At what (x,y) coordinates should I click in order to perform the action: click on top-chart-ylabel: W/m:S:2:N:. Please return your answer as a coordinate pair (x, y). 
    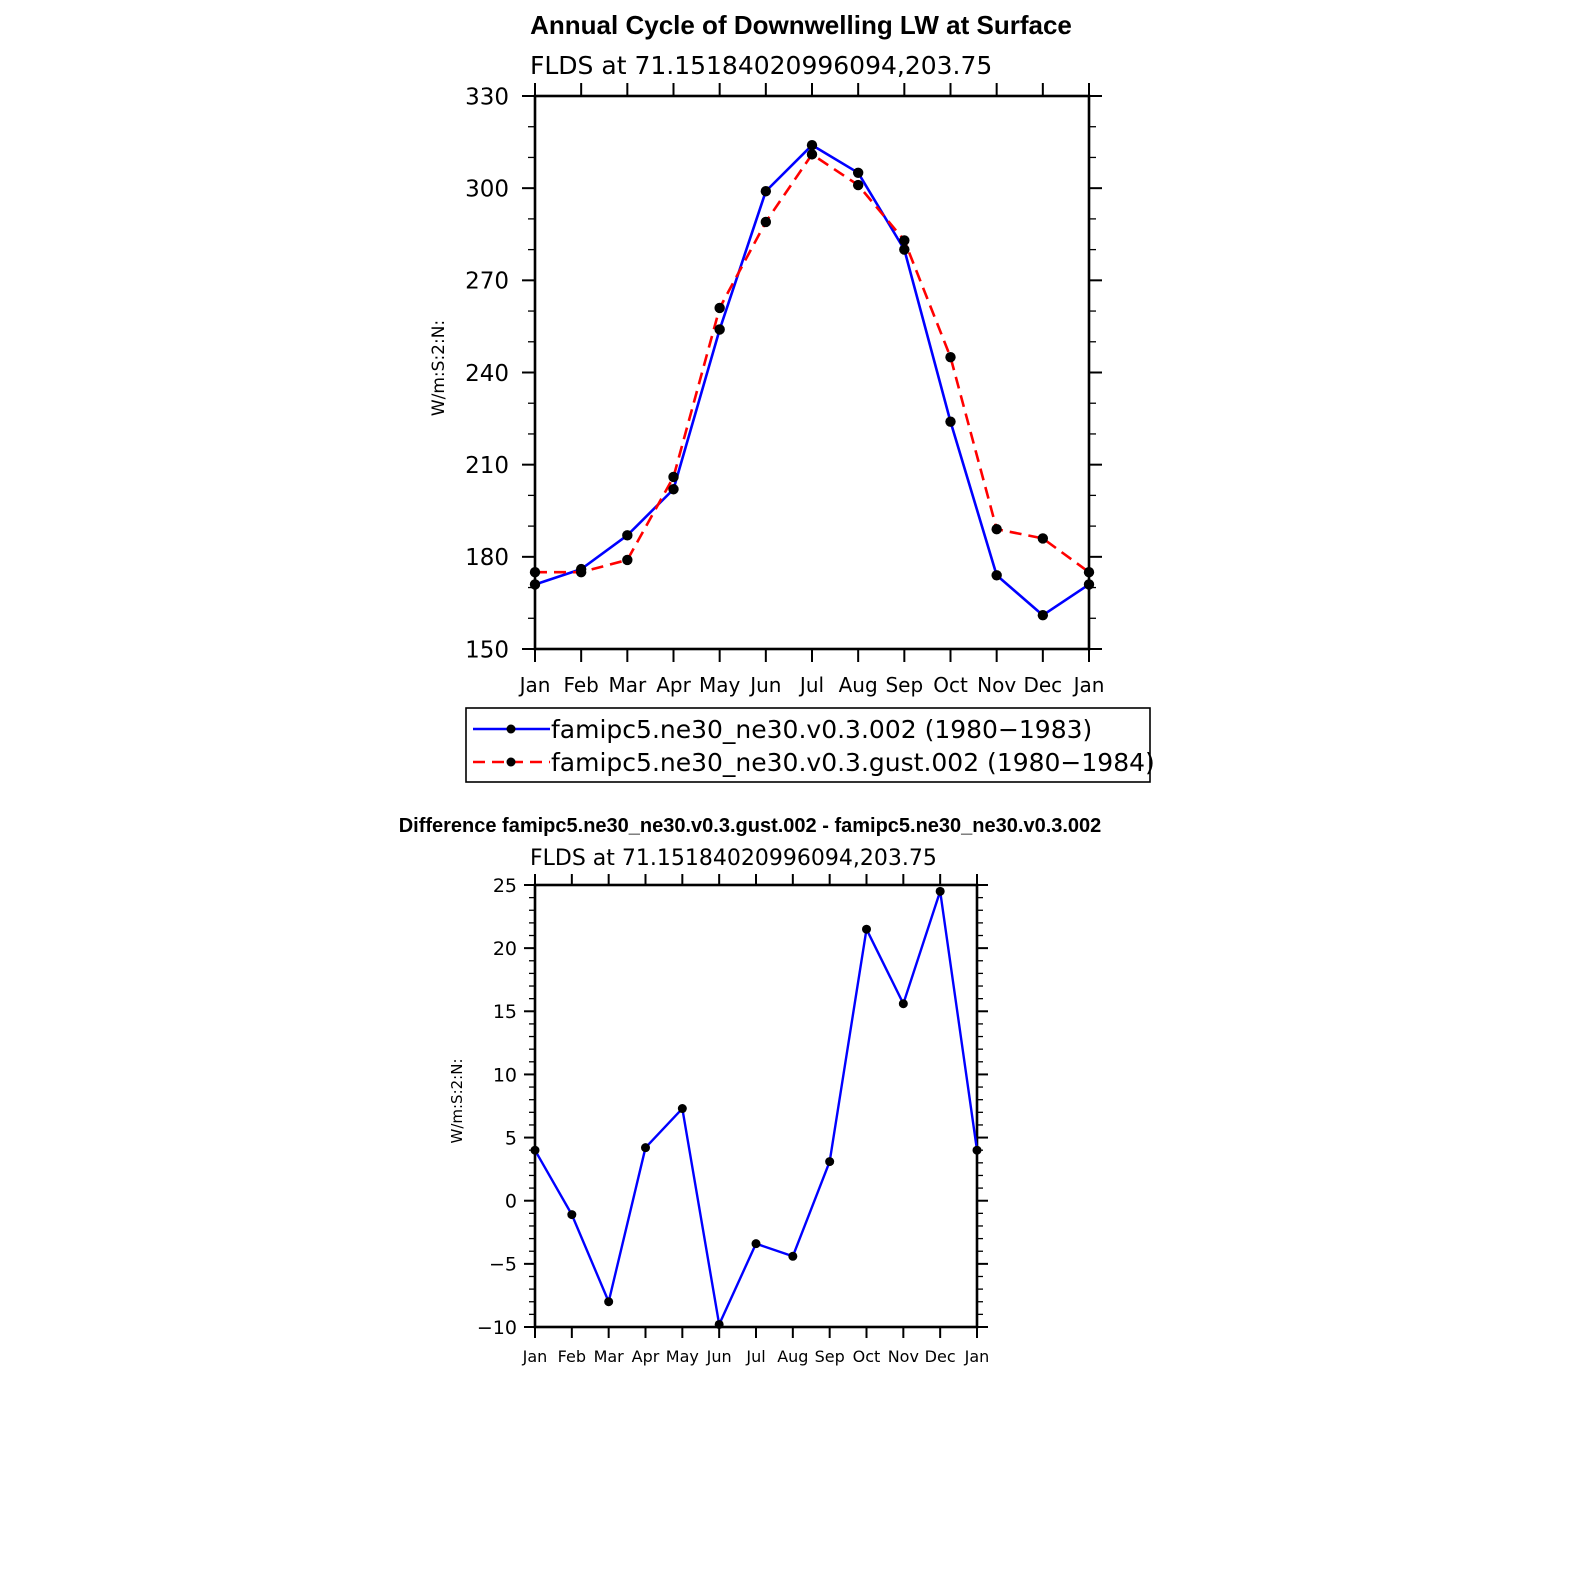
    Looking at the image, I should click on (439, 368).